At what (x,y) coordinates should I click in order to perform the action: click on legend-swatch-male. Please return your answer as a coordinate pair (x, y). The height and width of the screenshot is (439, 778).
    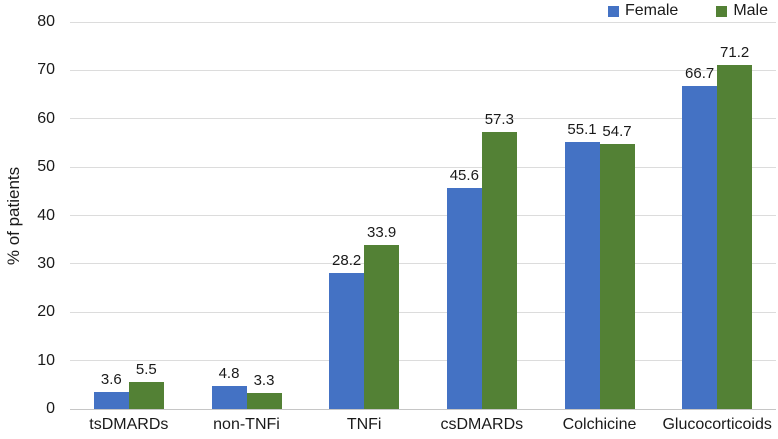
    Looking at the image, I should click on (722, 11).